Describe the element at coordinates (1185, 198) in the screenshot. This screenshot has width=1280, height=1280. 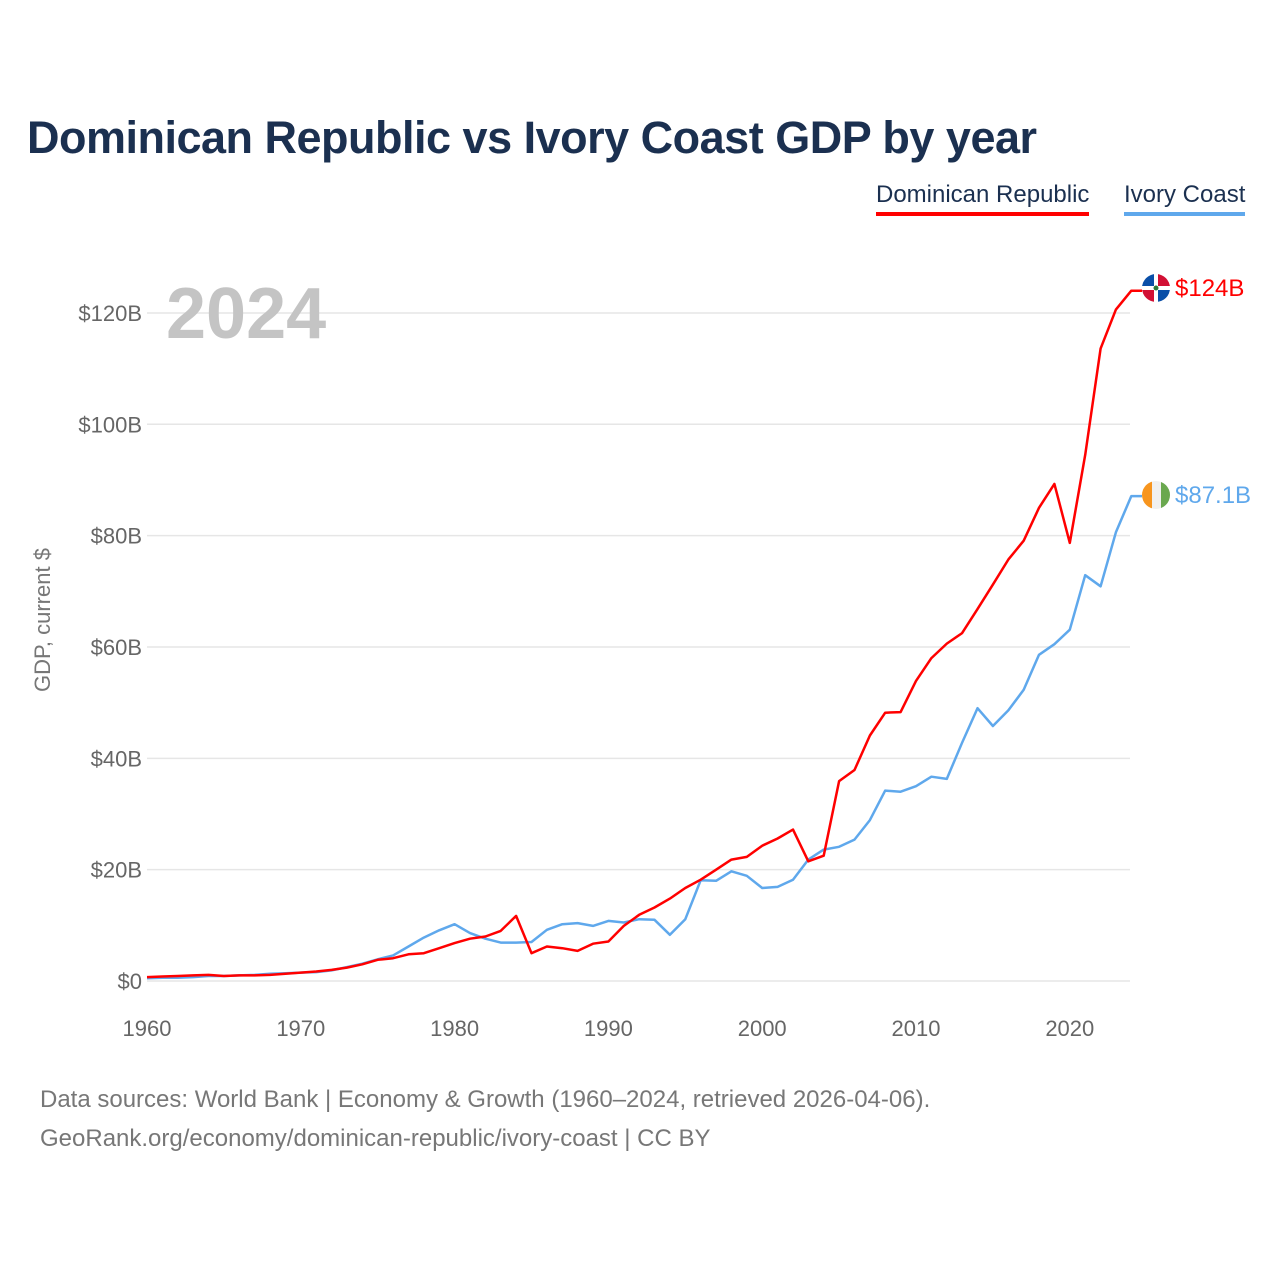
I see `legend-ivory-coast: Ivory Coast` at that location.